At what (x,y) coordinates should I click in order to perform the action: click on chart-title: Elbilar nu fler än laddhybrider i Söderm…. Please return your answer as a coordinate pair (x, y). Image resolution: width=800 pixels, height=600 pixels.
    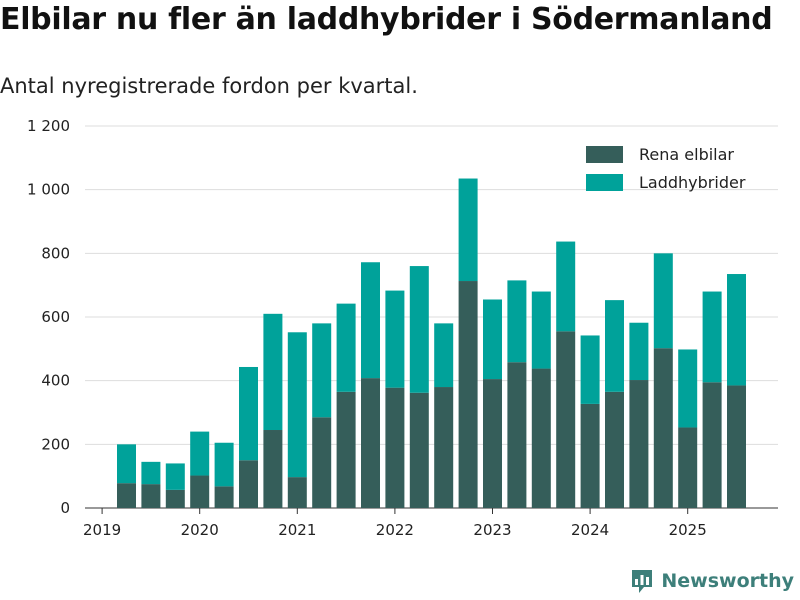
    Looking at the image, I should click on (386, 19).